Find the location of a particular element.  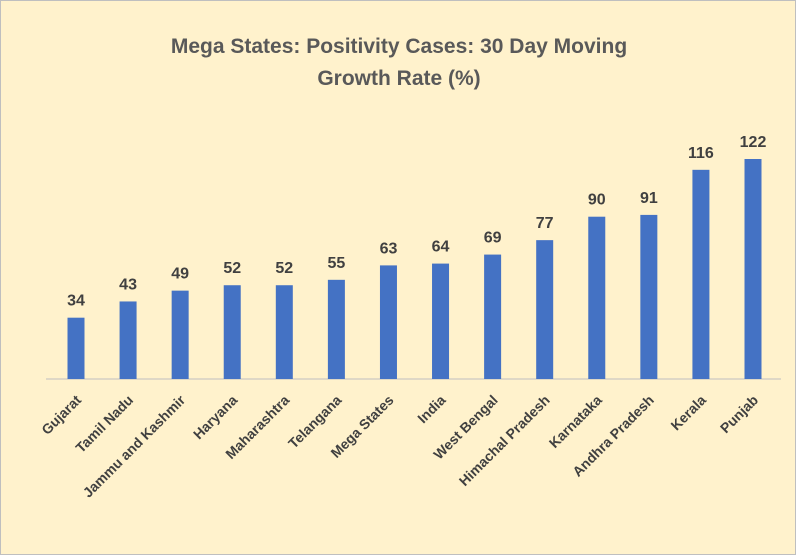

x-tick-label: India is located at coordinates (431, 409).